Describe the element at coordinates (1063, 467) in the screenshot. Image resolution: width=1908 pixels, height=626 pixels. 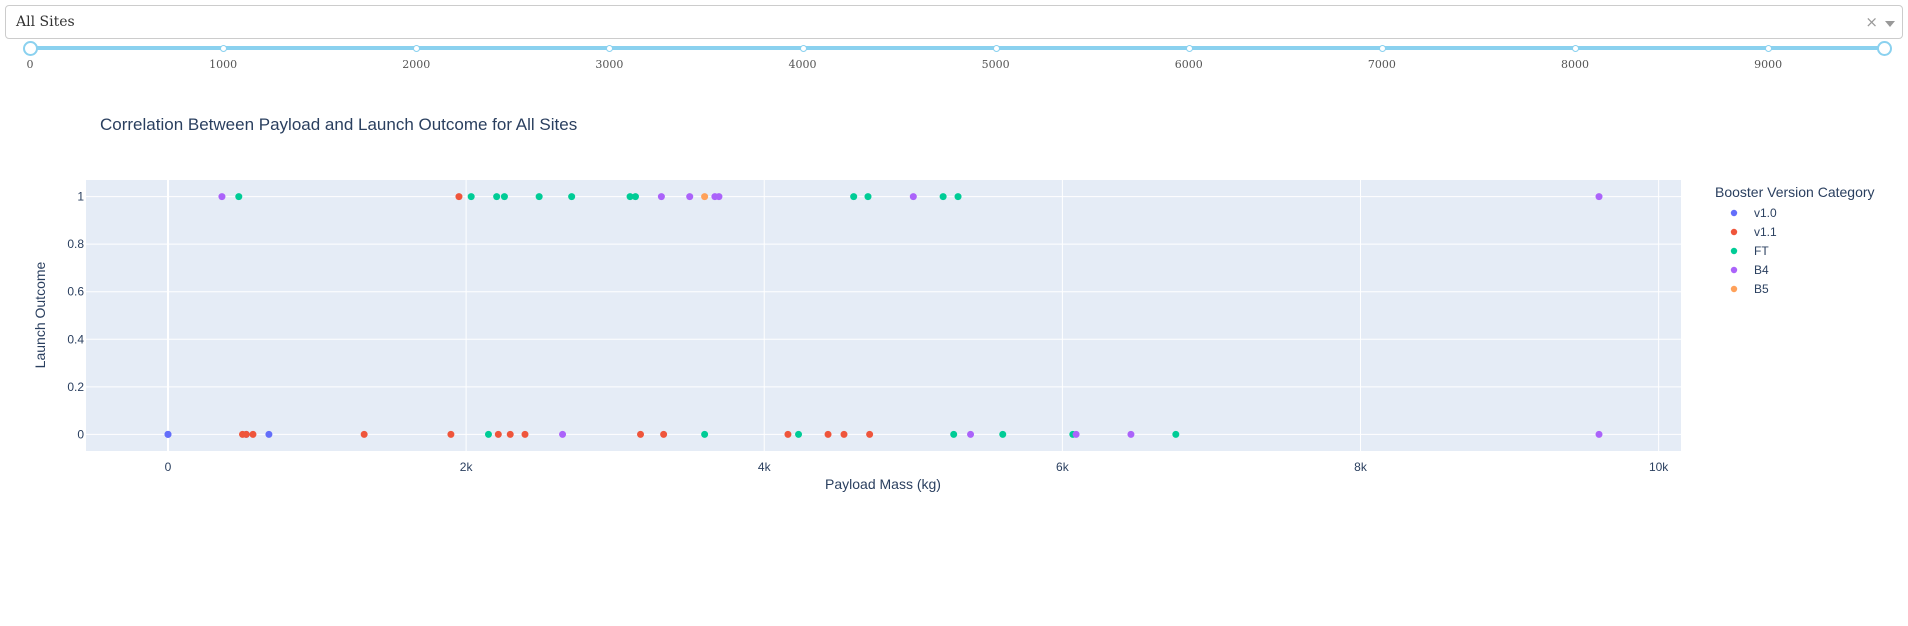
I see `x-tick-label: 6k` at that location.